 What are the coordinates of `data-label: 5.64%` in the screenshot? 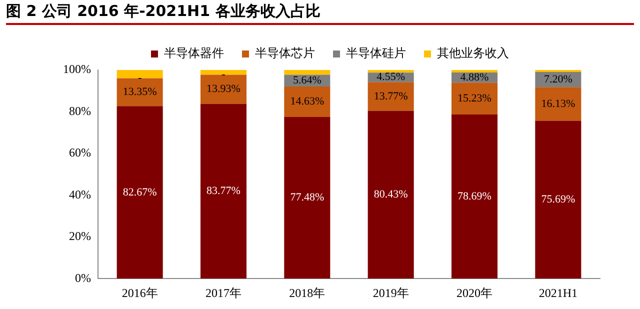 It's located at (307, 80).